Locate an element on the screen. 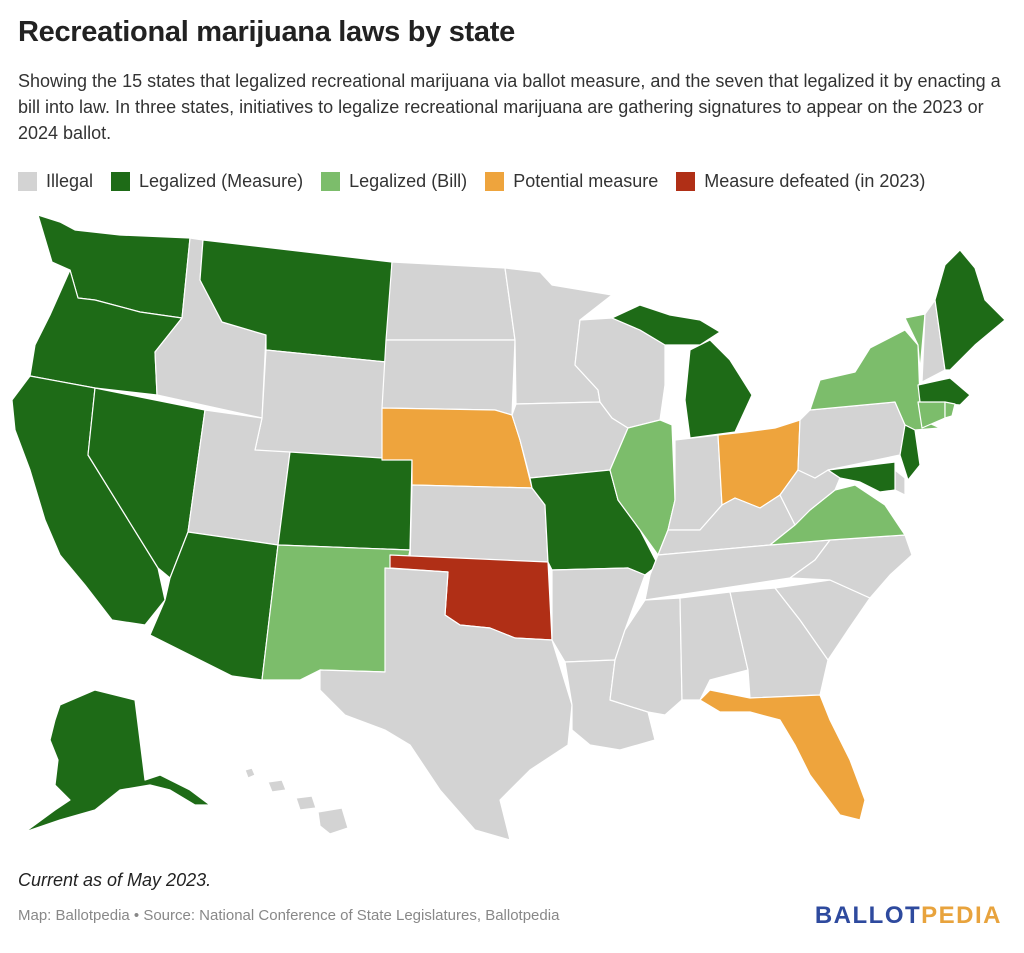 This screenshot has width=1024, height=953. state-maryland is located at coordinates (861, 477).